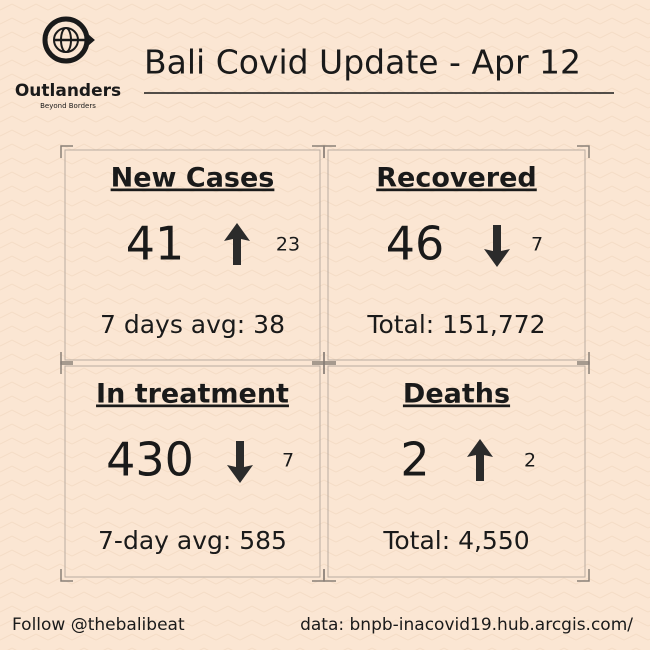 Image resolution: width=650 pixels, height=650 pixels. Describe the element at coordinates (150, 460) in the screenshot. I see `card-value: 430` at that location.